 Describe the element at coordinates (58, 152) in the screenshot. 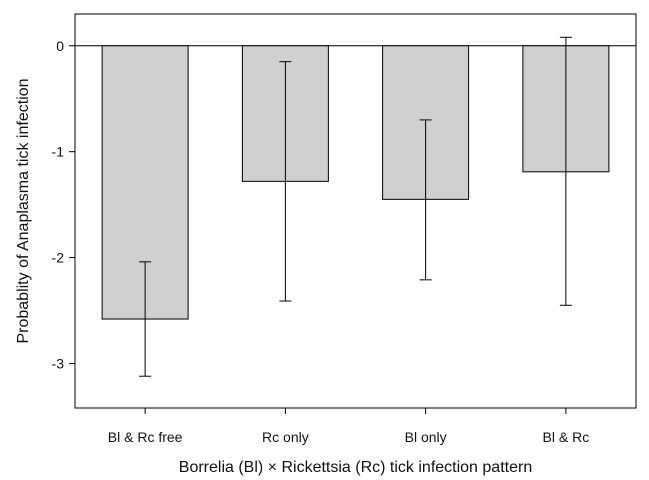

I see `y-tick-label: -1` at that location.